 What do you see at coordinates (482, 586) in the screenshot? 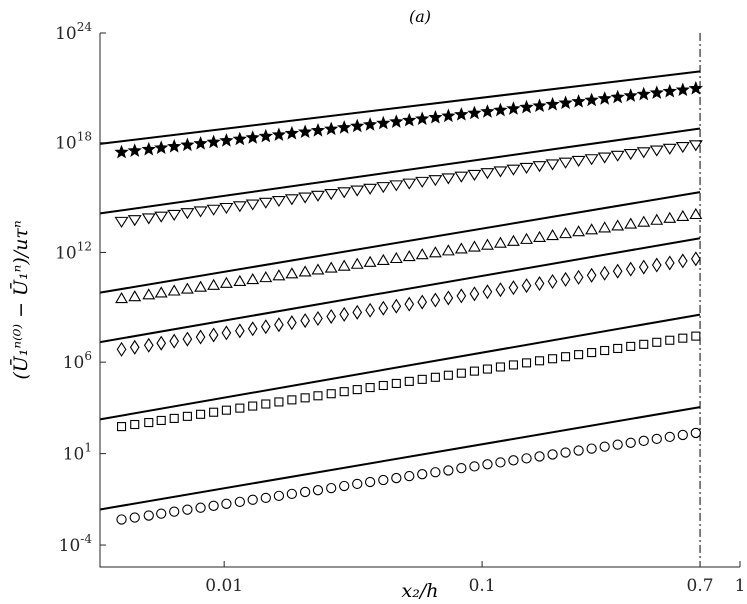
I see `x-tick-label: 0.1` at bounding box center [482, 586].